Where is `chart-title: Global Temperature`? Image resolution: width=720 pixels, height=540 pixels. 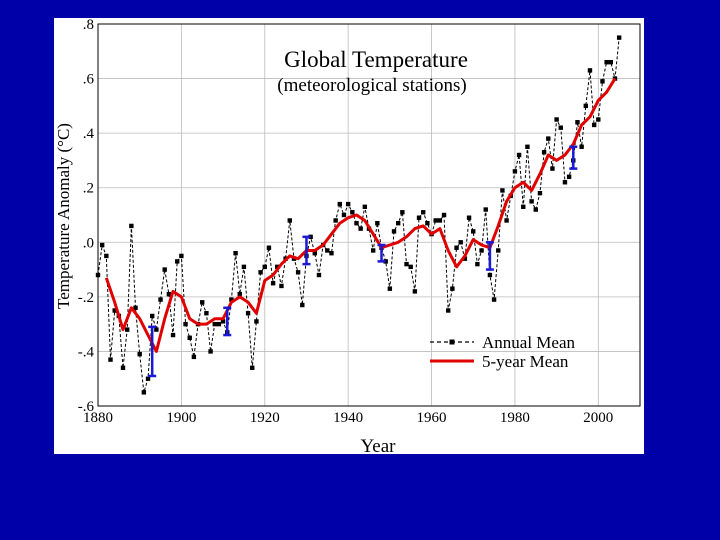 chart-title: Global Temperature is located at coordinates (376, 59).